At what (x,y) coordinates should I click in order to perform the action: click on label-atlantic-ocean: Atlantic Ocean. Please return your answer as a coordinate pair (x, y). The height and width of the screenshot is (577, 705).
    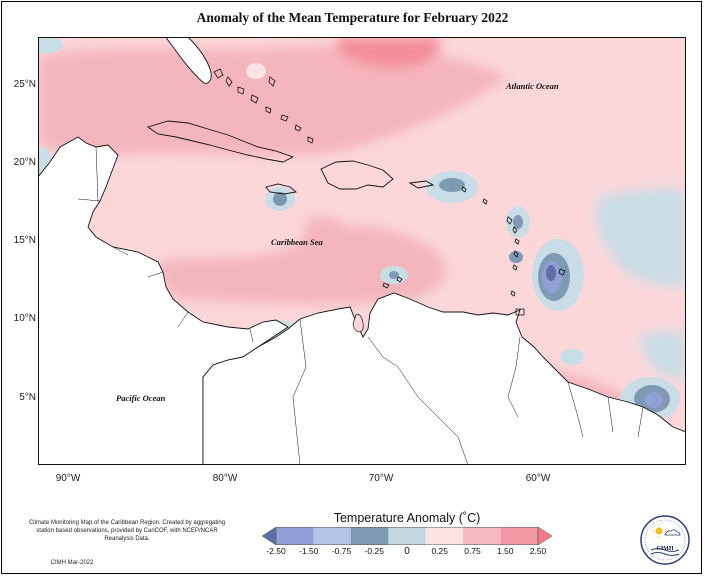
    Looking at the image, I should click on (532, 86).